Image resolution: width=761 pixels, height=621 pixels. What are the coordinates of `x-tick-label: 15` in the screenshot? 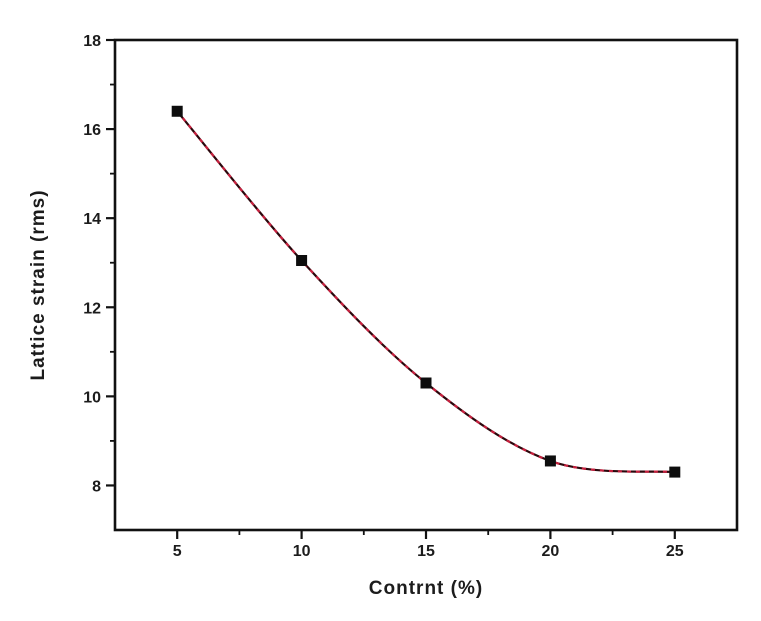 It's located at (426, 551).